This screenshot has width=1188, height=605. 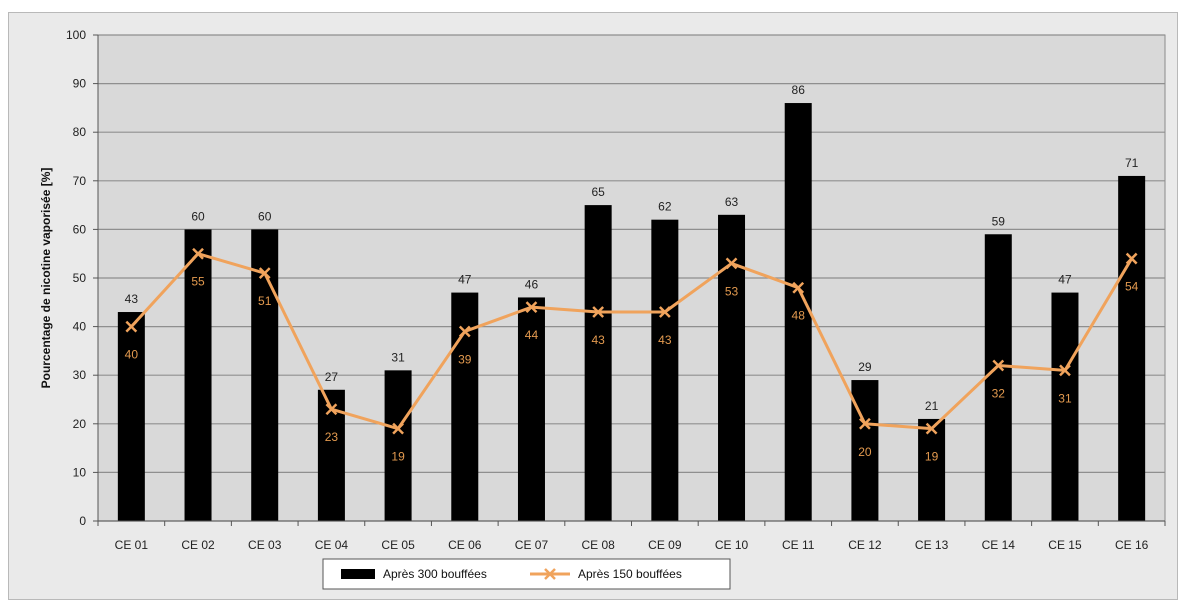 I want to click on line-value-label: 23, so click(x=332, y=437).